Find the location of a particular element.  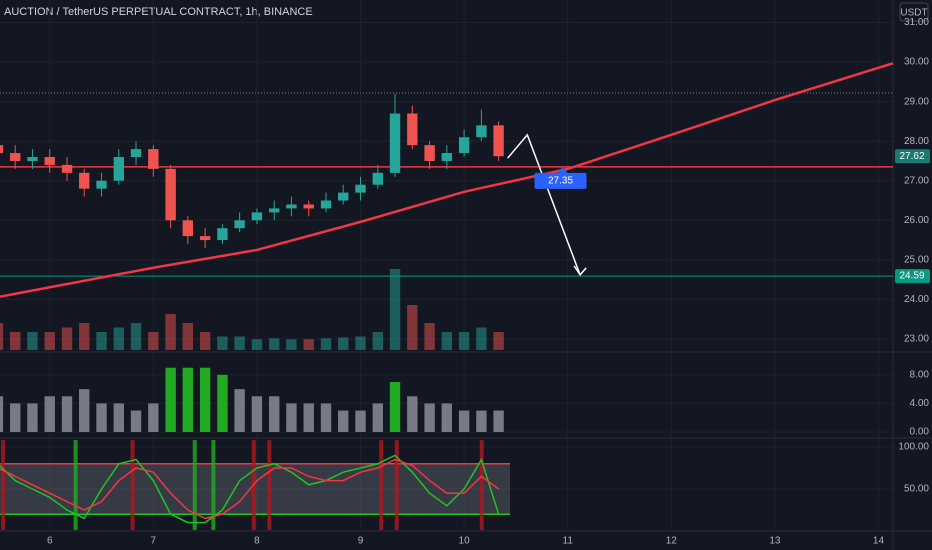

y-tick-label: 29.00 is located at coordinates (916, 101).